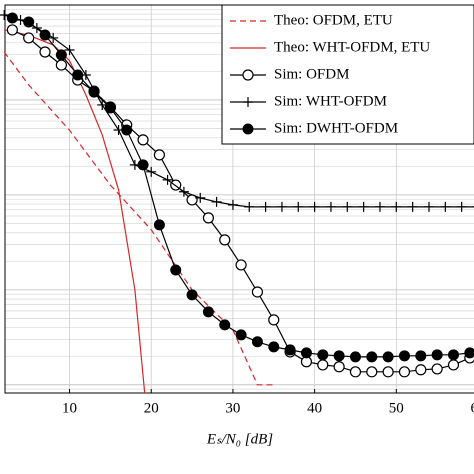 This screenshot has height=474, width=474. I want to click on legend-label: Sim: OFDM, so click(311, 74).